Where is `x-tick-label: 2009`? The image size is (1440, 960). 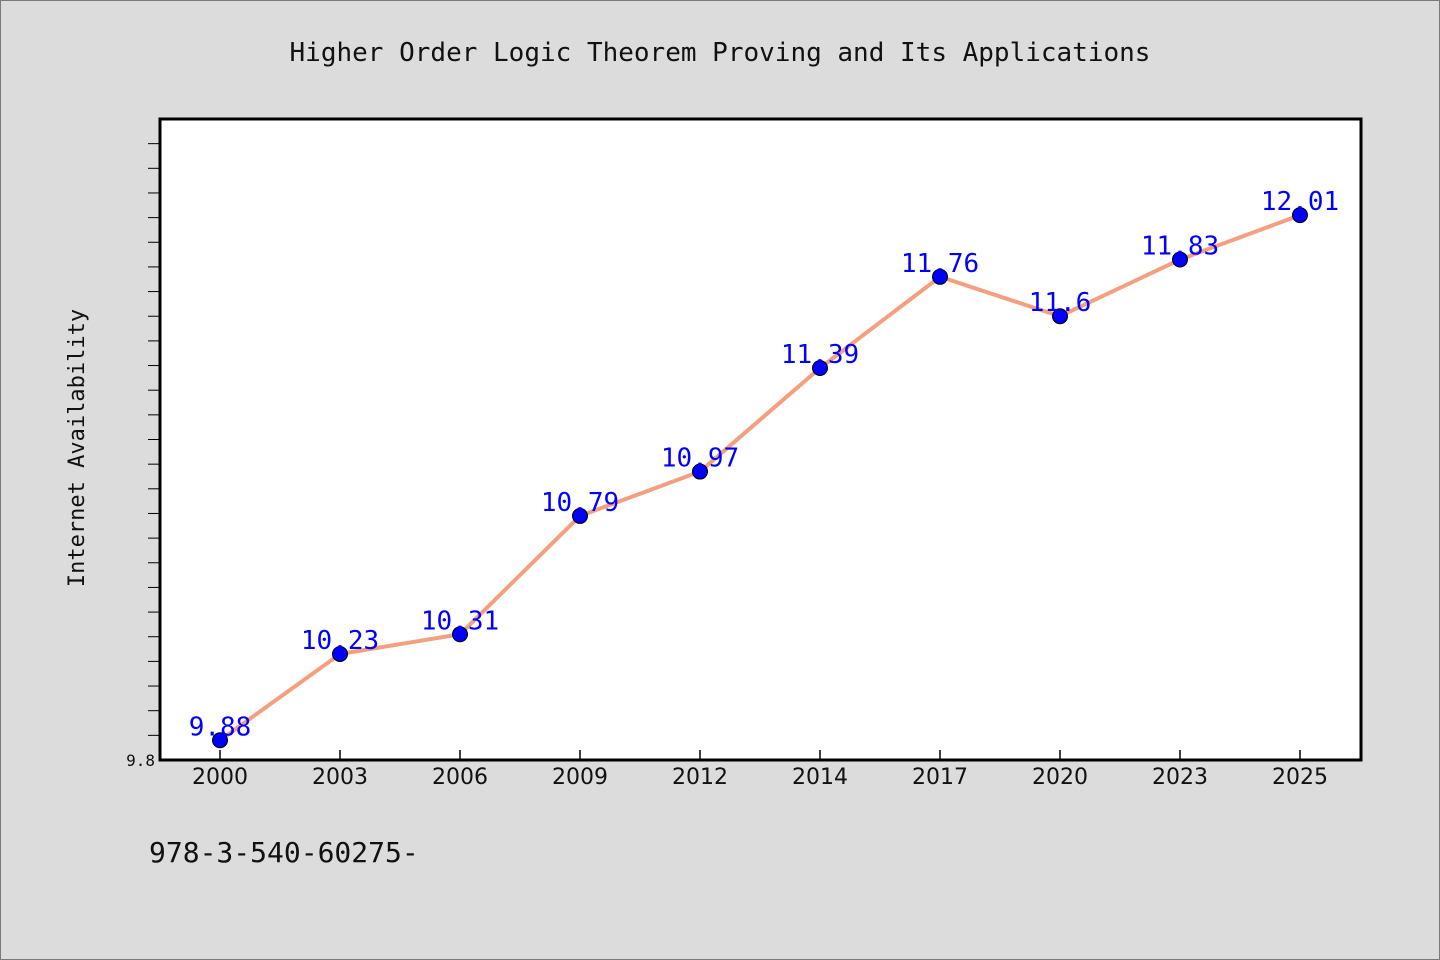 x-tick-label: 2009 is located at coordinates (580, 777).